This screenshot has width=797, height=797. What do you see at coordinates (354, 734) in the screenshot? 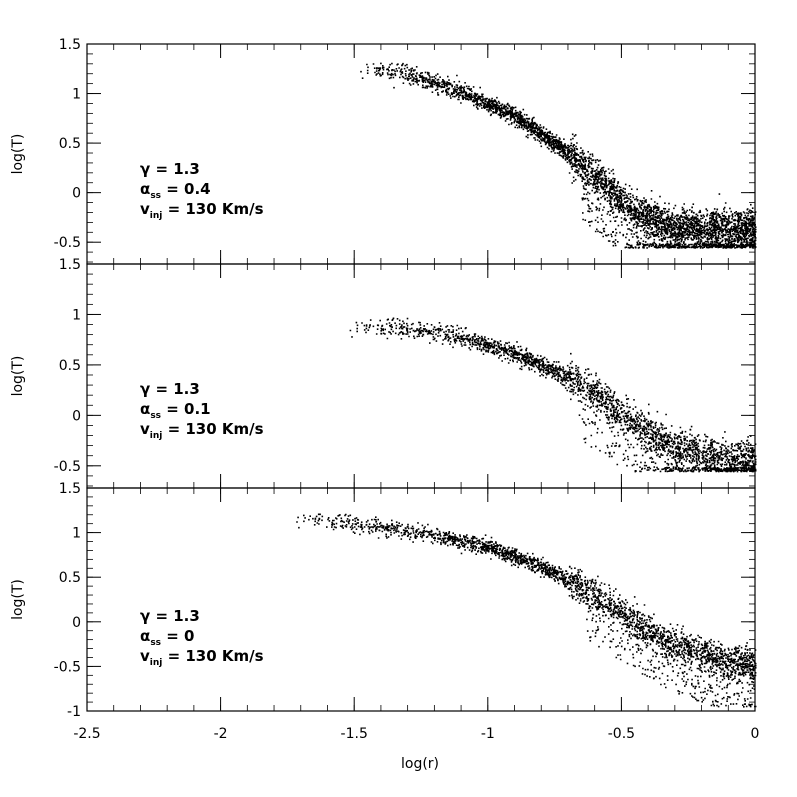
I see `x-tick-label: -1.5` at bounding box center [354, 734].